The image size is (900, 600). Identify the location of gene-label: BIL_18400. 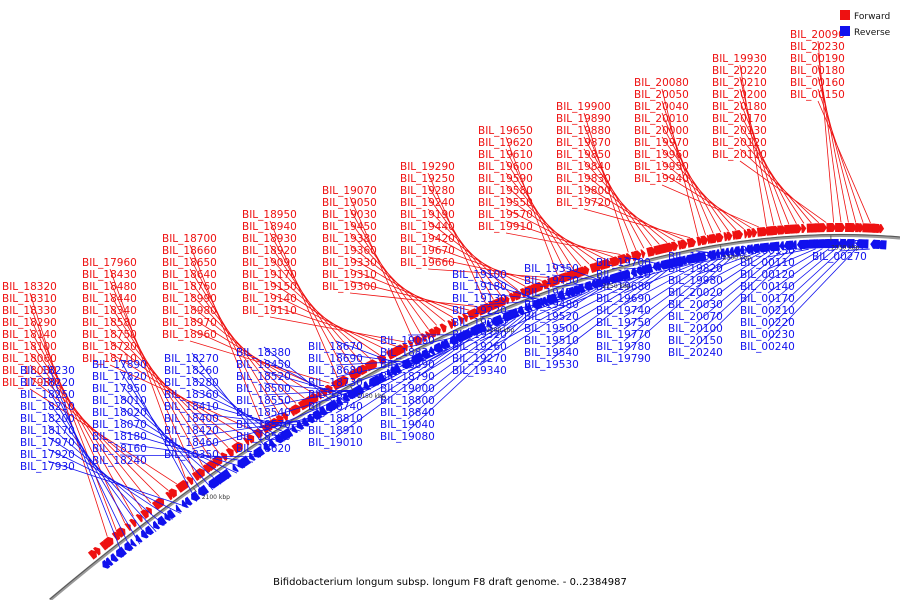
(191, 419).